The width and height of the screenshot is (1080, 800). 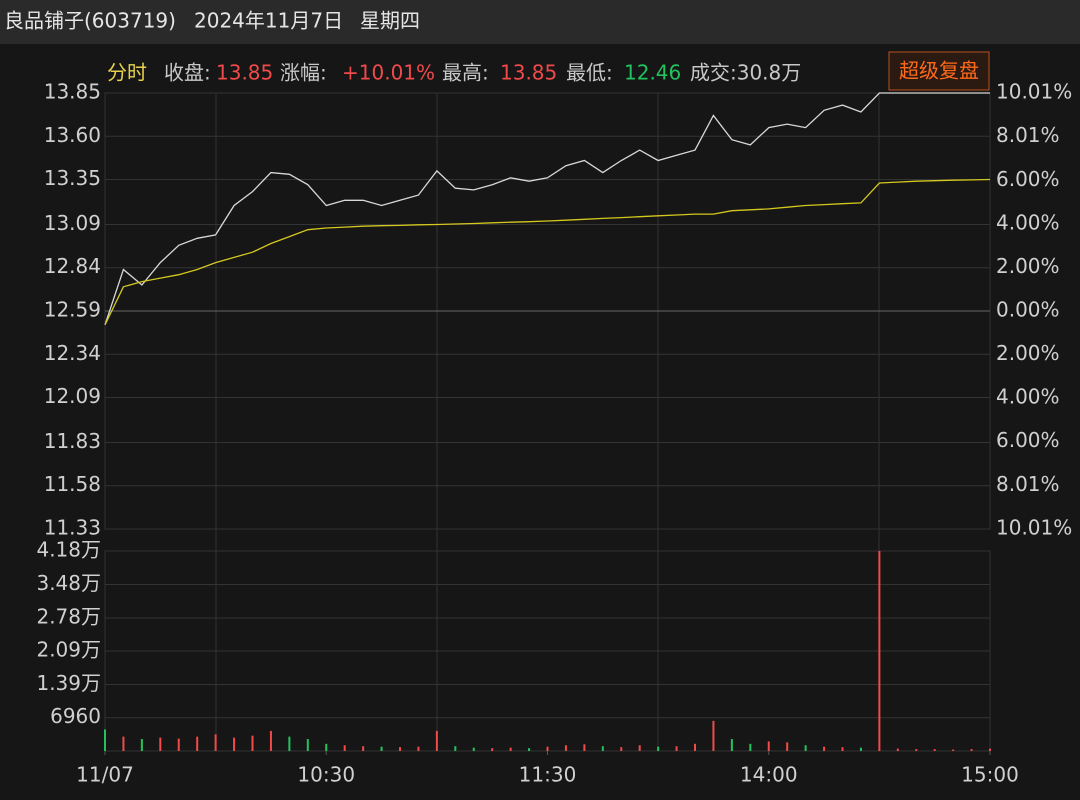 What do you see at coordinates (68, 583) in the screenshot?
I see `y-tick-label: 3.48万` at bounding box center [68, 583].